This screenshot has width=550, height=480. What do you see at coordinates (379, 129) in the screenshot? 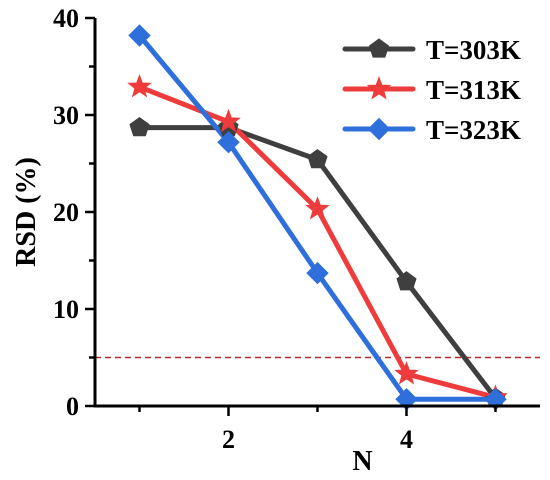
I see `legend-diamond-icon` at bounding box center [379, 129].